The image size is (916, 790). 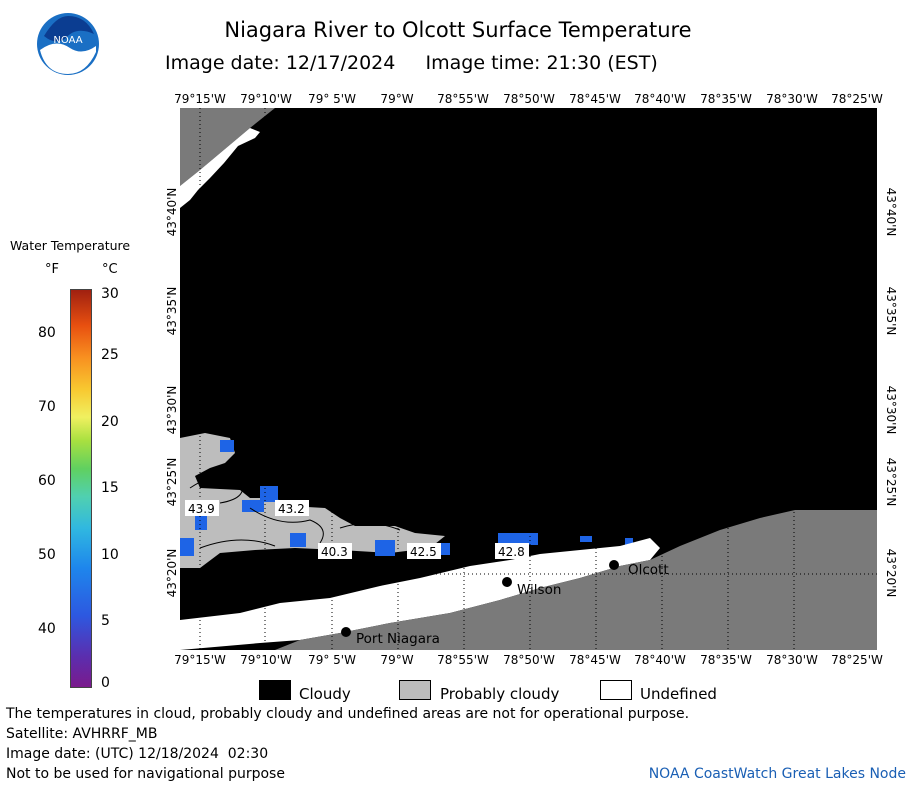 What do you see at coordinates (81, 488) in the screenshot?
I see `temperature-colorbar` at bounding box center [81, 488].